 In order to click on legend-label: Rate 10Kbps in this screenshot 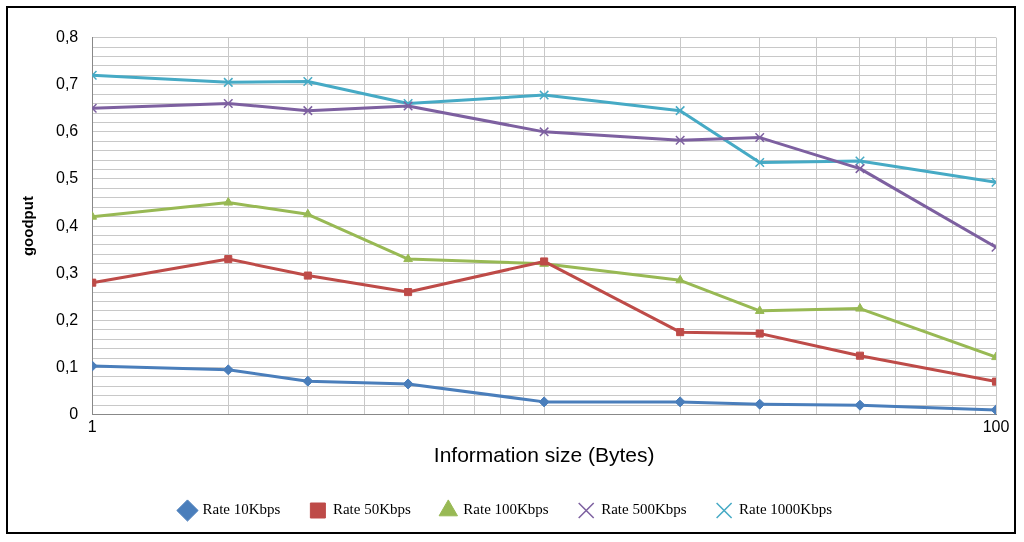, I will do `click(241, 509)`.